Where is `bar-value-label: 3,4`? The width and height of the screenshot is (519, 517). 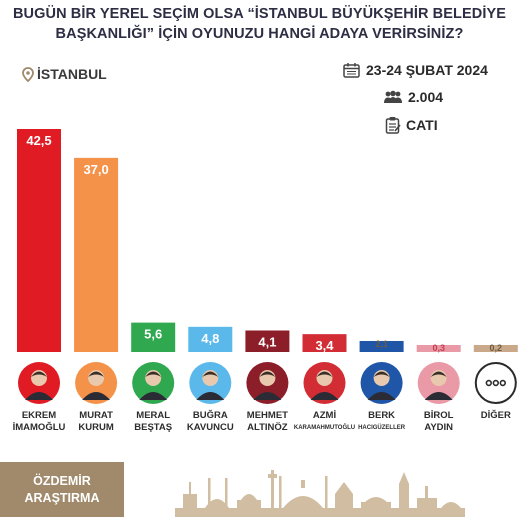 bar-value-label: 3,4 is located at coordinates (324, 345).